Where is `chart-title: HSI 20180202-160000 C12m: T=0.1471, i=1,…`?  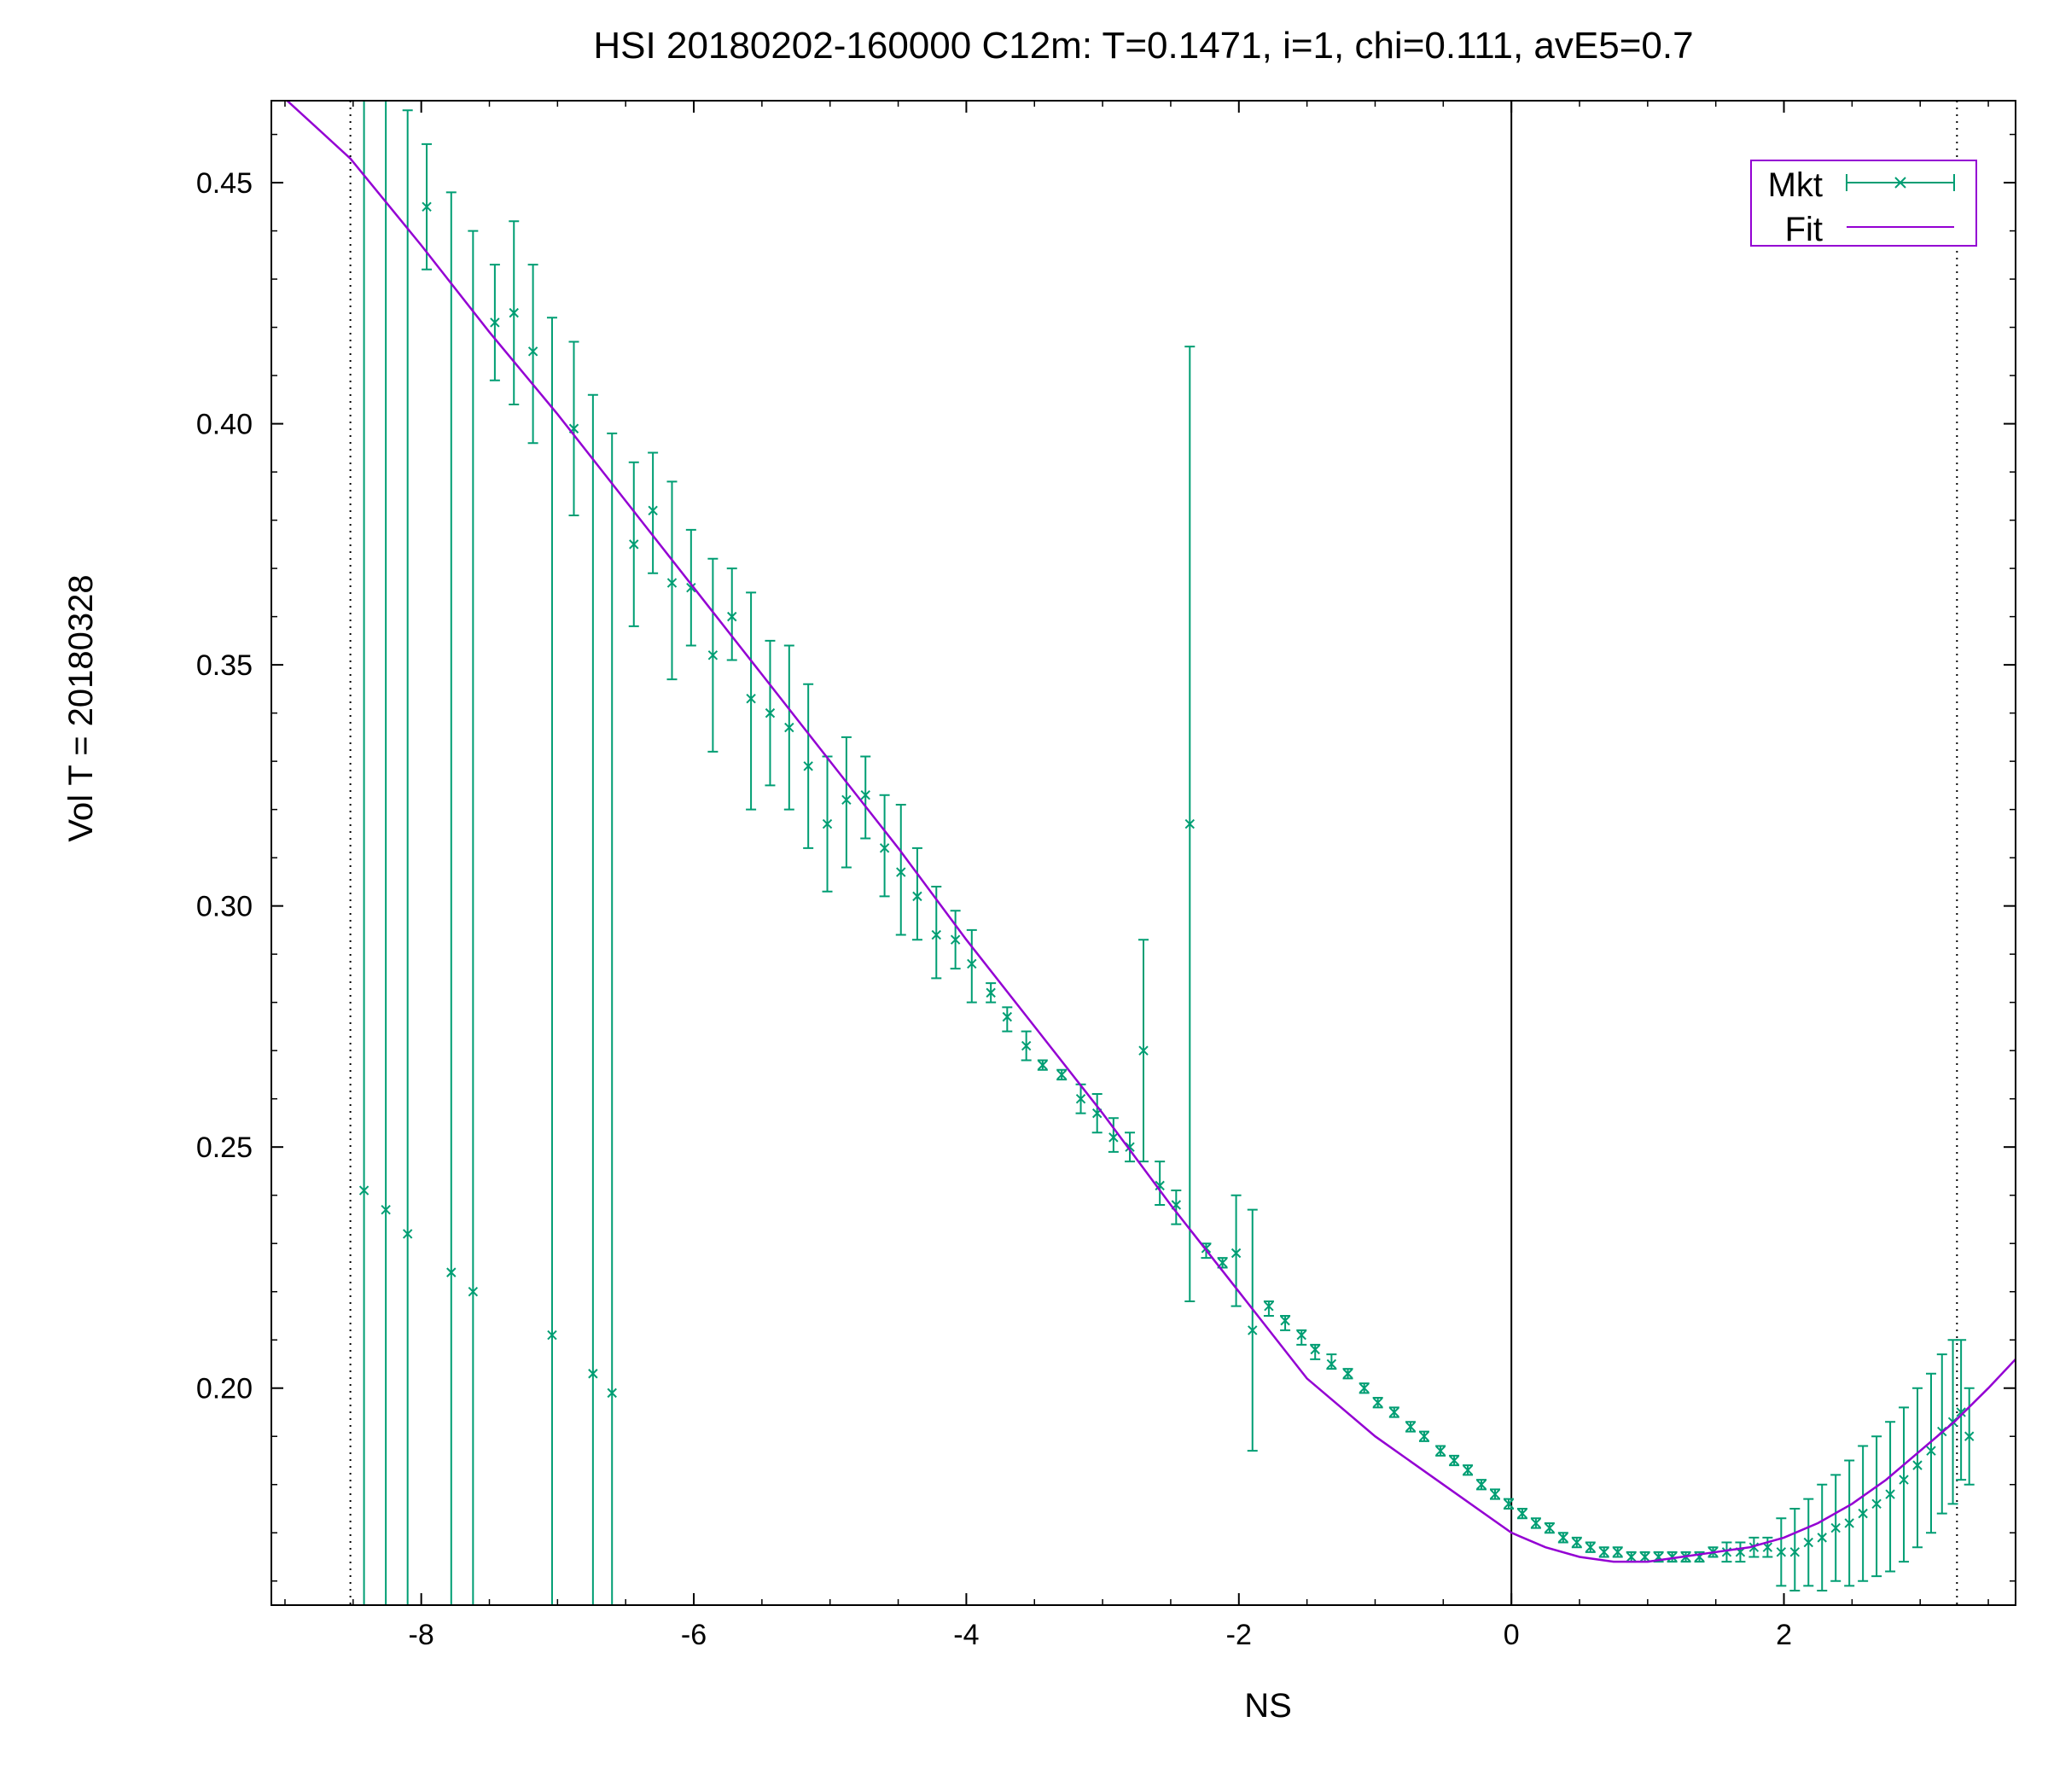 chart-title: HSI 20180202-160000 C12m: T=0.1471, i=1,… is located at coordinates (1143, 46).